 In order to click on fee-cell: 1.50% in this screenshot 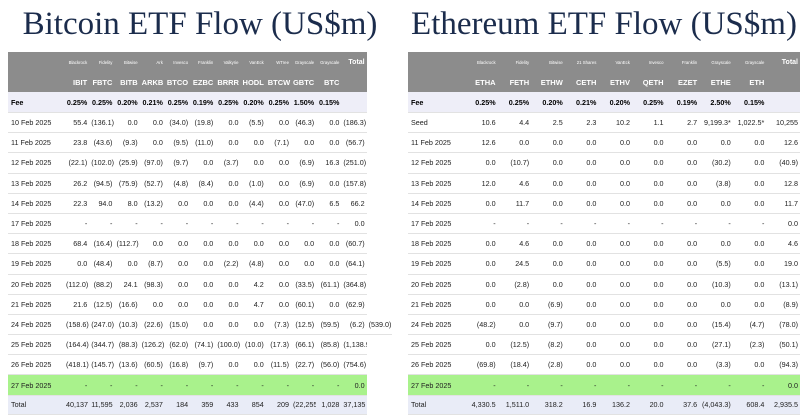, I will do `click(303, 102)`.